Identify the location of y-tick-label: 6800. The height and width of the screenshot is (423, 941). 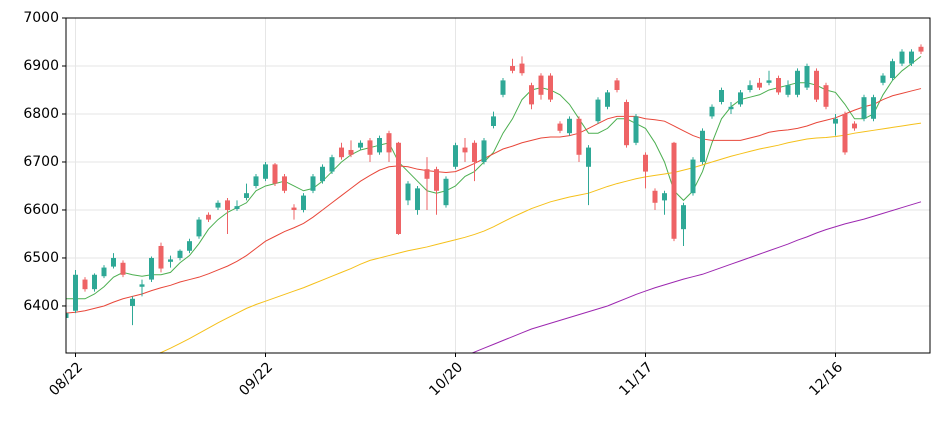
(41, 114).